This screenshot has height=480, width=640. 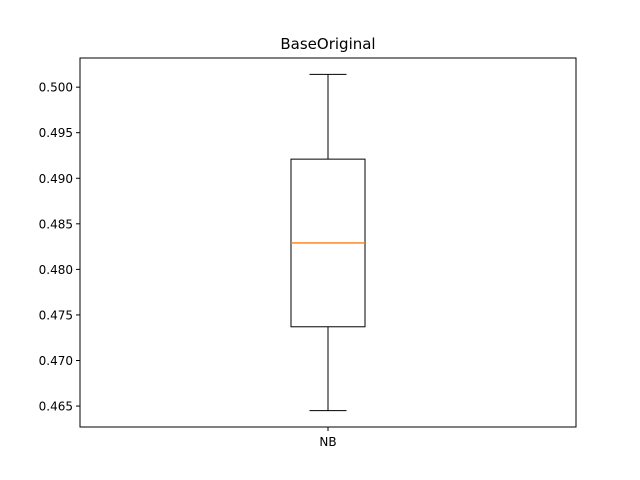 What do you see at coordinates (56, 270) in the screenshot?
I see `y-tick-label: 0.480` at bounding box center [56, 270].